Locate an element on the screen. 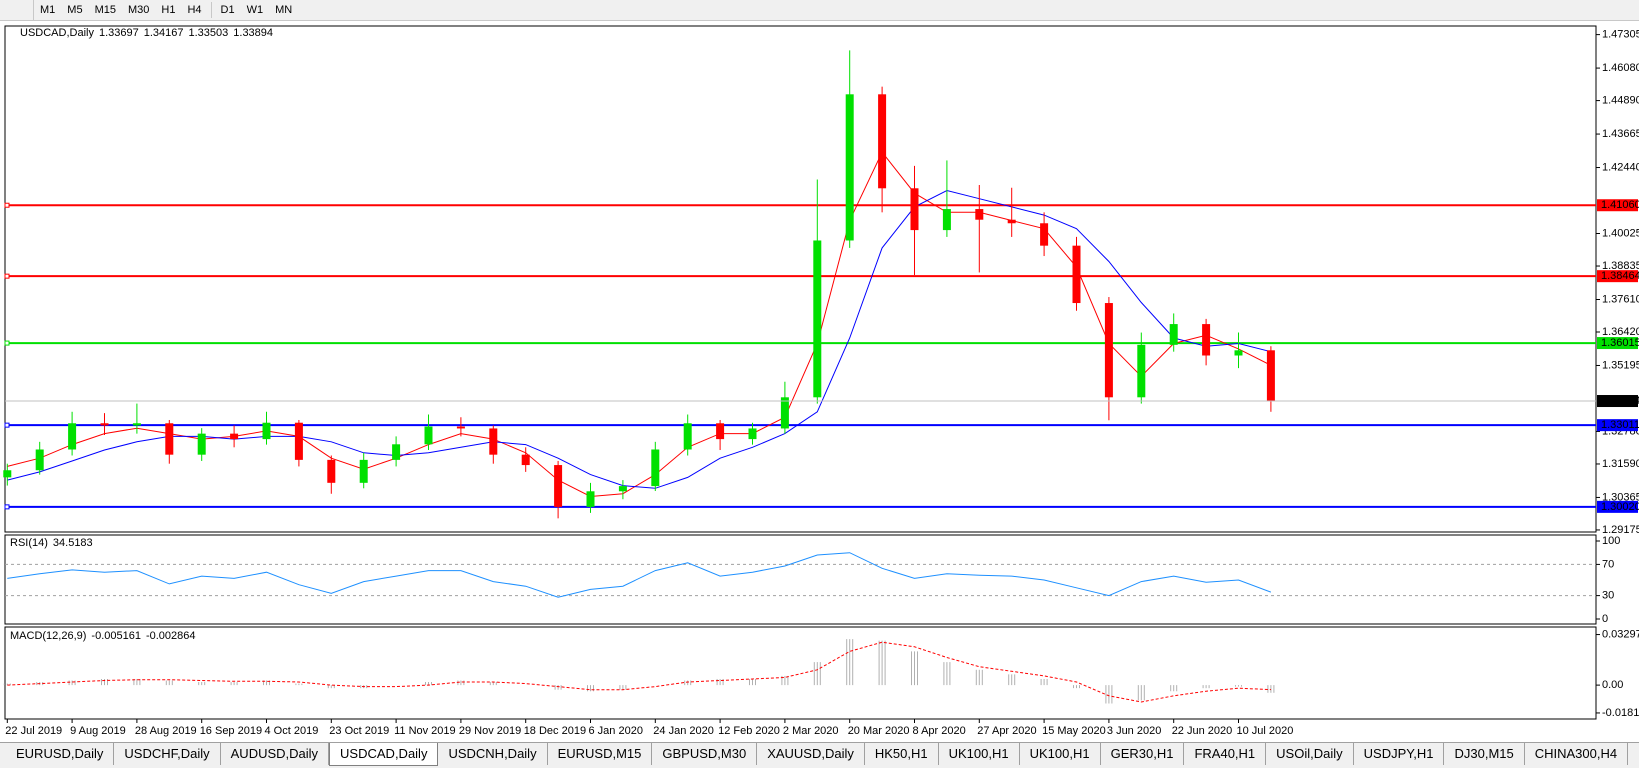  x-tick-label: 22 Jul 2019 is located at coordinates (33, 731).